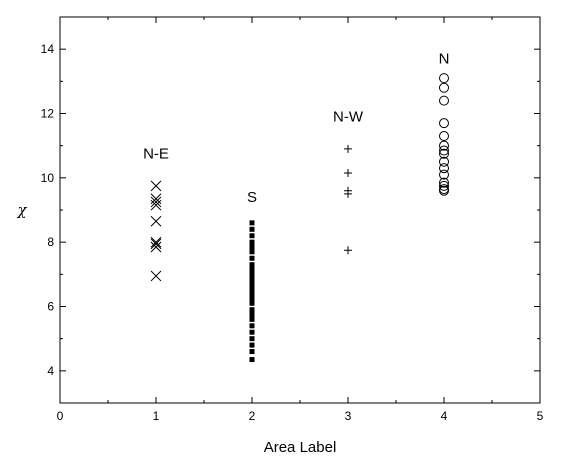  I want to click on series-n, so click(444, 134).